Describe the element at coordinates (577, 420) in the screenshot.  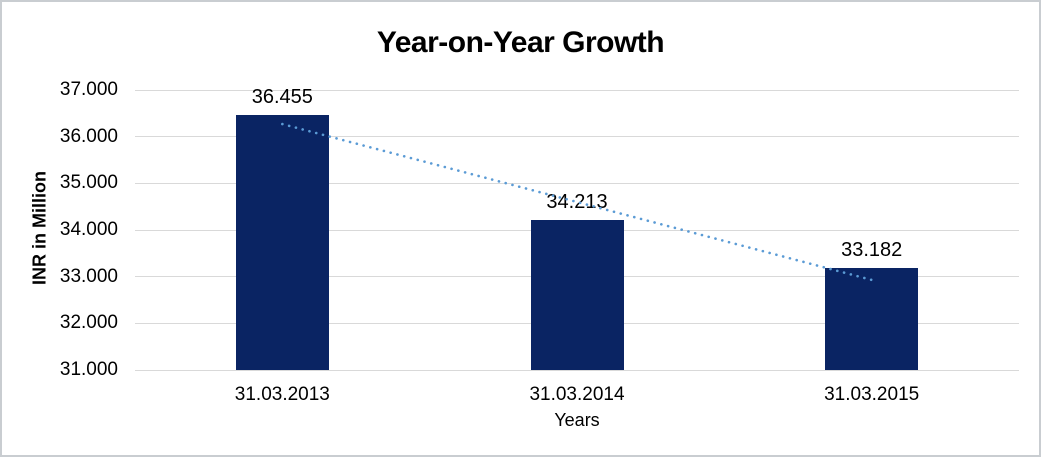
I see `x-axis-title: Years` at that location.